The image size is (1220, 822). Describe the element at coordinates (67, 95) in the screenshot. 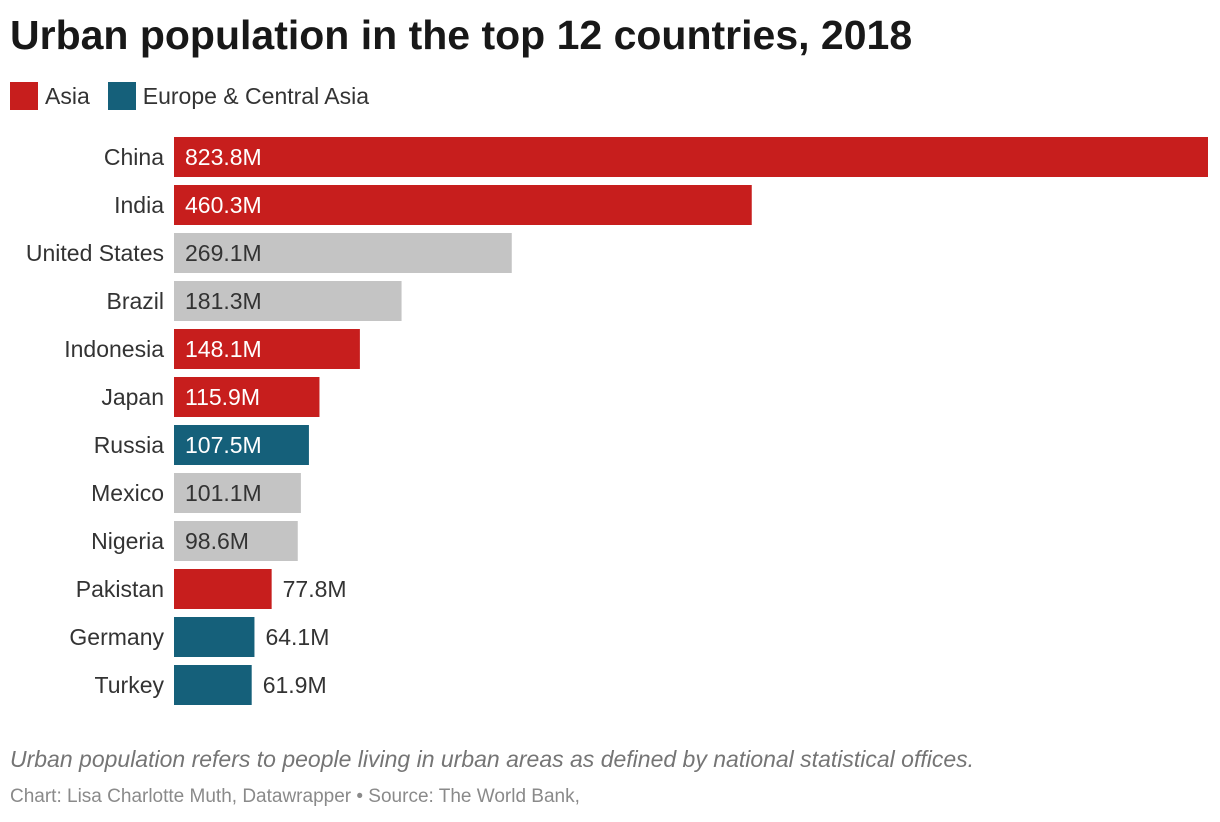

I see `legend-label-asia: Asia` at that location.